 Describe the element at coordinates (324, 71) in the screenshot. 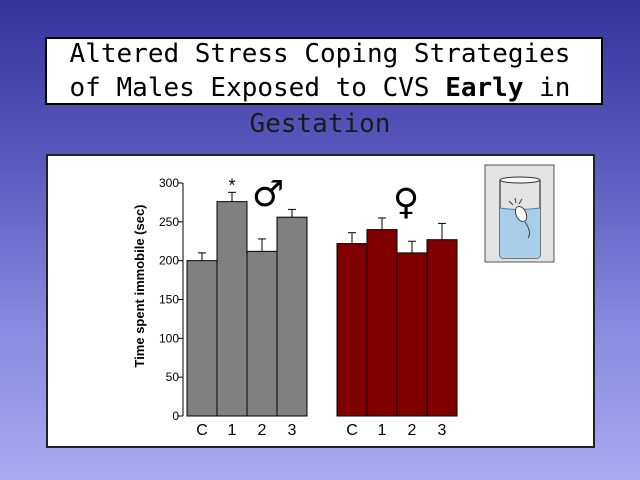

I see `title-box` at that location.